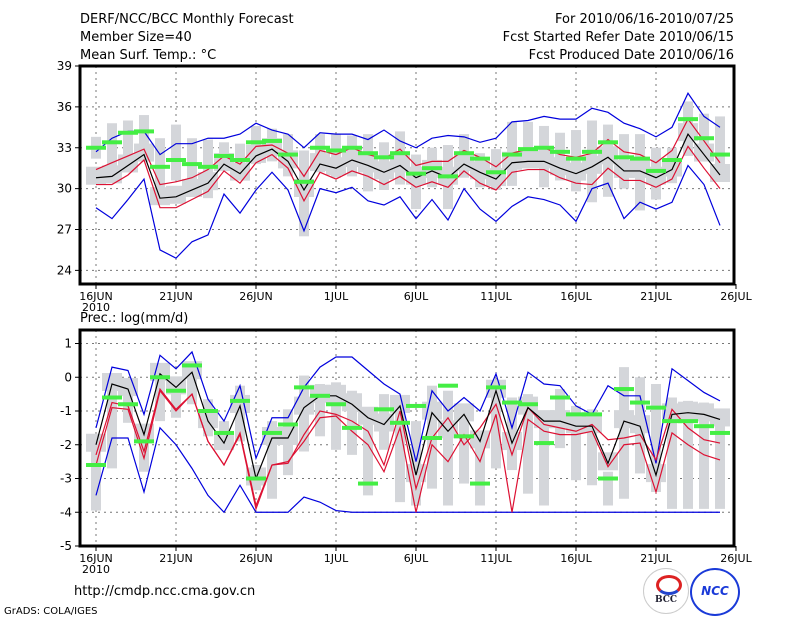 Image resolution: width=800 pixels, height=619 pixels. Describe the element at coordinates (96, 307) in the screenshot. I see `temp-xtick-year: 2010` at that location.